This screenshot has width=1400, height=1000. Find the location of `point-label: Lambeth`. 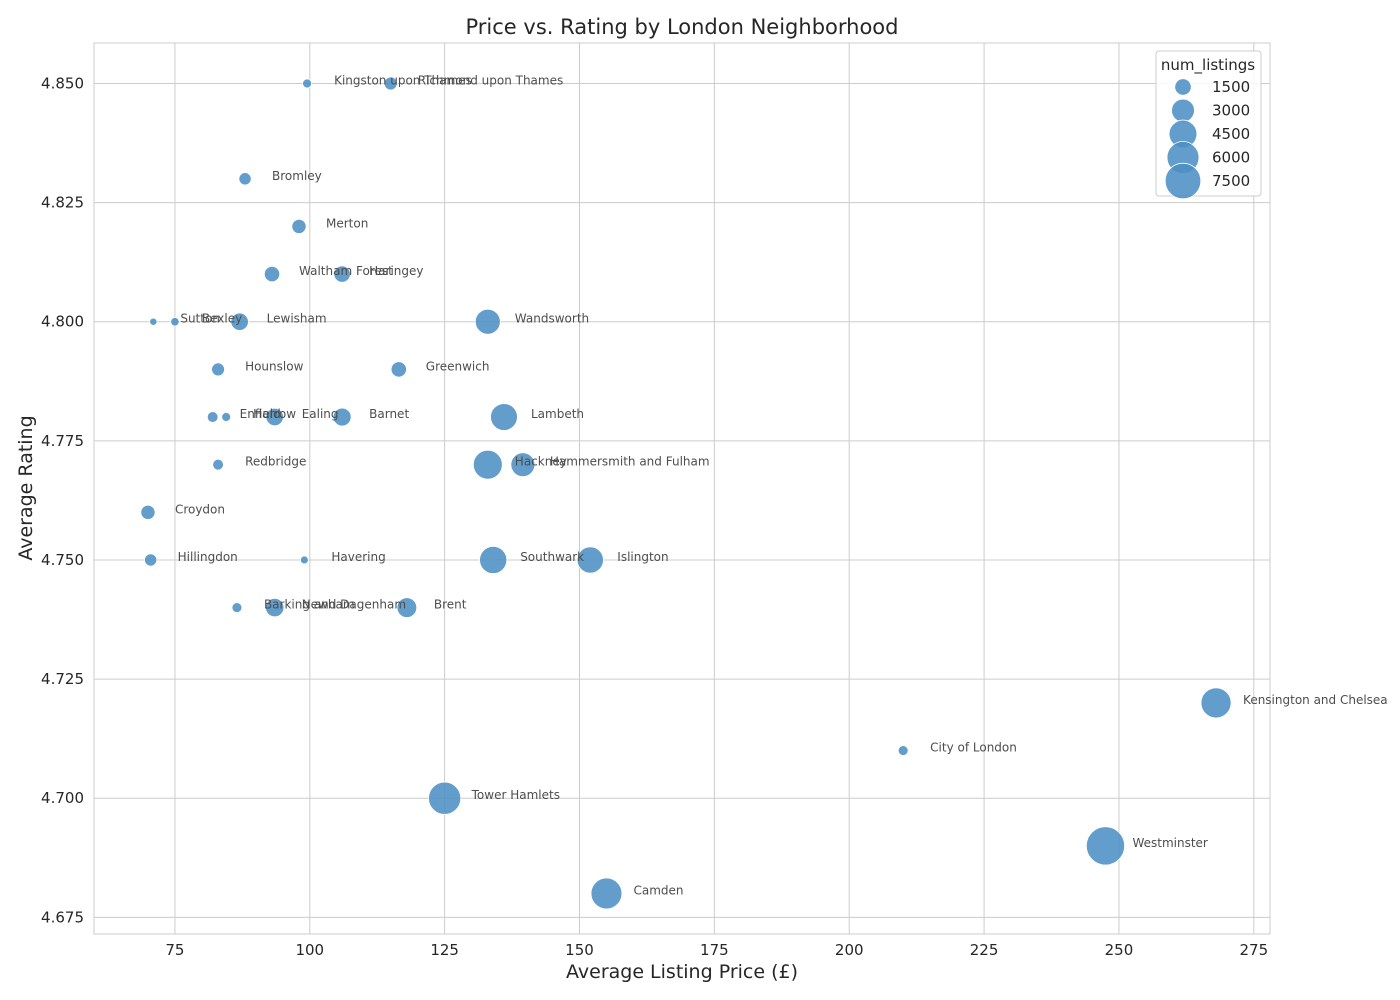

point-label: Lambeth is located at coordinates (557, 414).